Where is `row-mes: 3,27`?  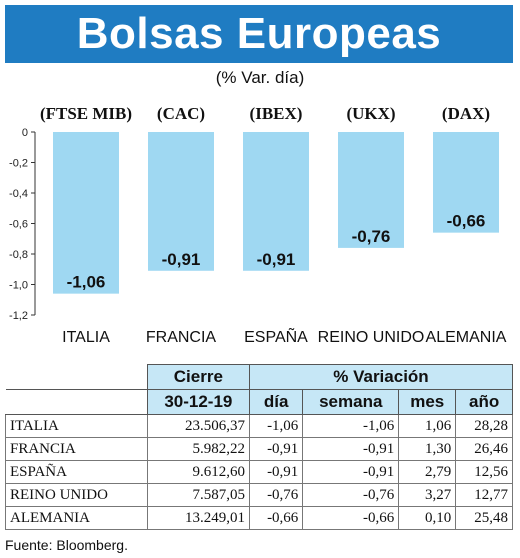 row-mes: 3,27 is located at coordinates (427, 495).